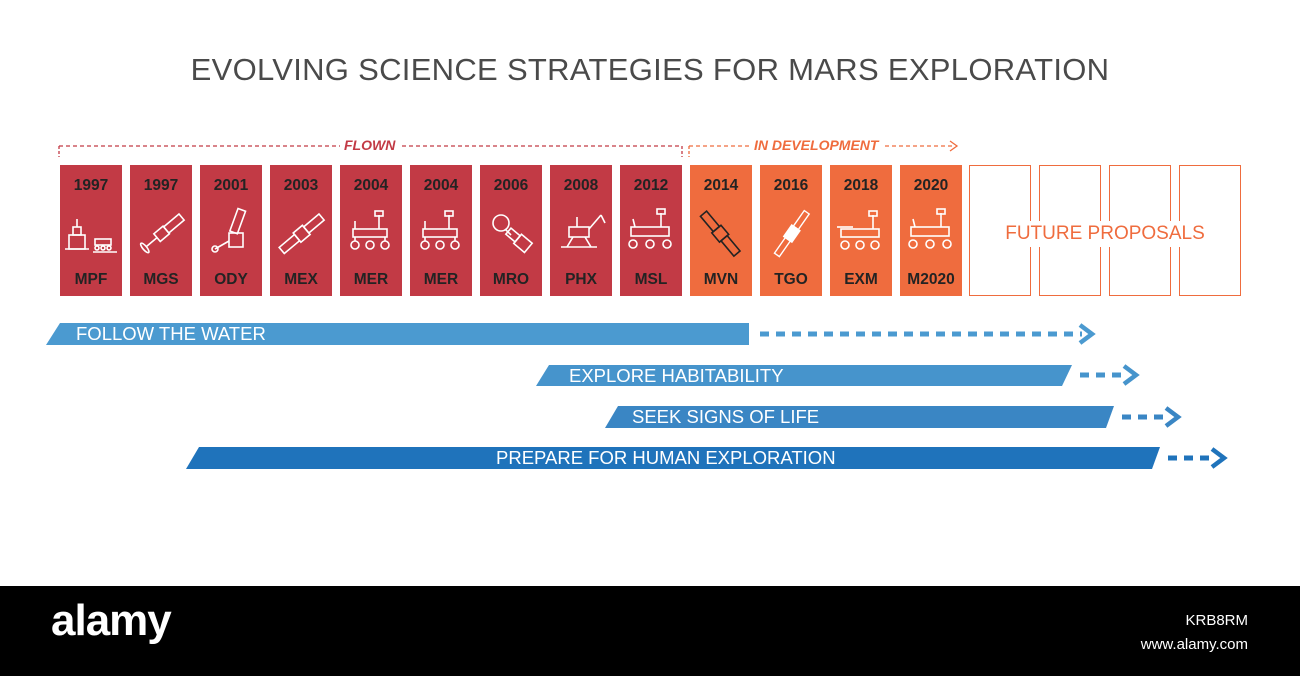 The width and height of the screenshot is (1300, 676). Describe the element at coordinates (508, 148) in the screenshot. I see `group-brackets` at that location.